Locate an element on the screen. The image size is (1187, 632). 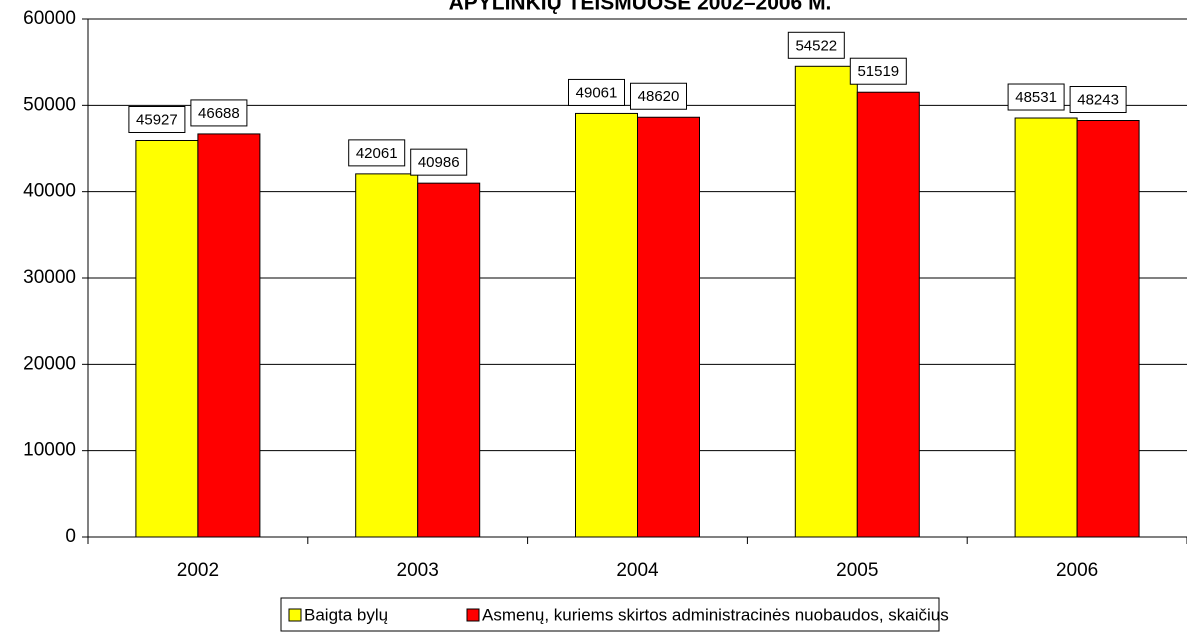
y-tick-label: 30000 is located at coordinates (49, 277).